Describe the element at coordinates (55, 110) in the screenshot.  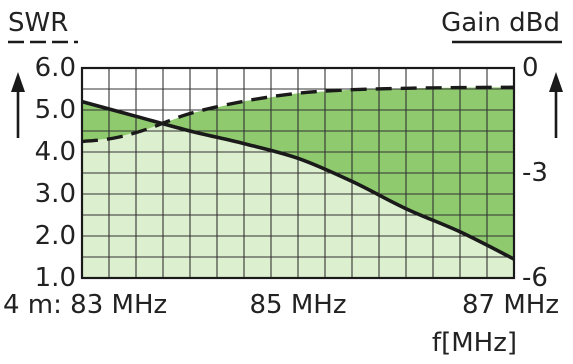
I see `y-left-tick-label: 5.0` at that location.